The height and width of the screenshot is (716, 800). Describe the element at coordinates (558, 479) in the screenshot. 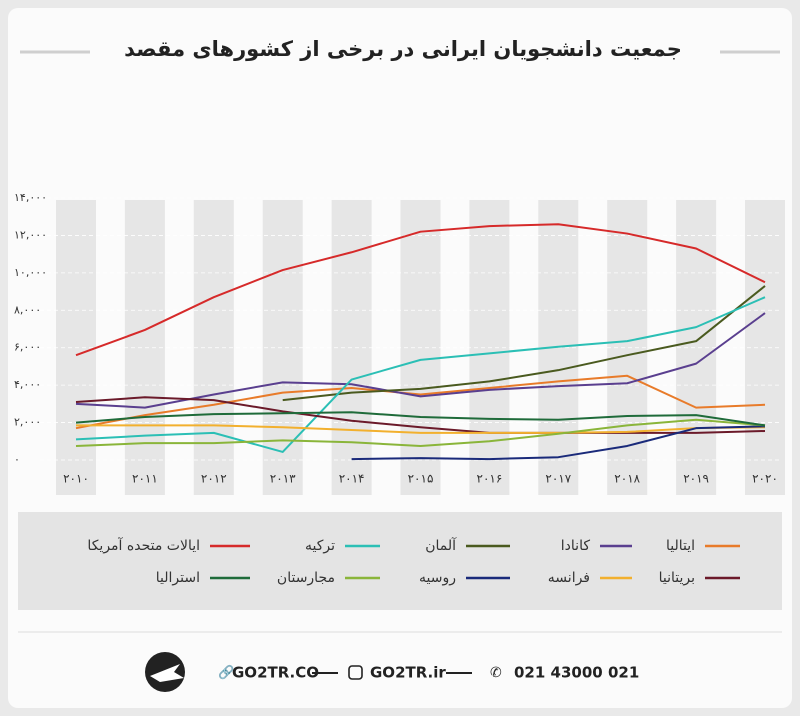

I see `x-tick-label: ۲۰۱۷` at that location.